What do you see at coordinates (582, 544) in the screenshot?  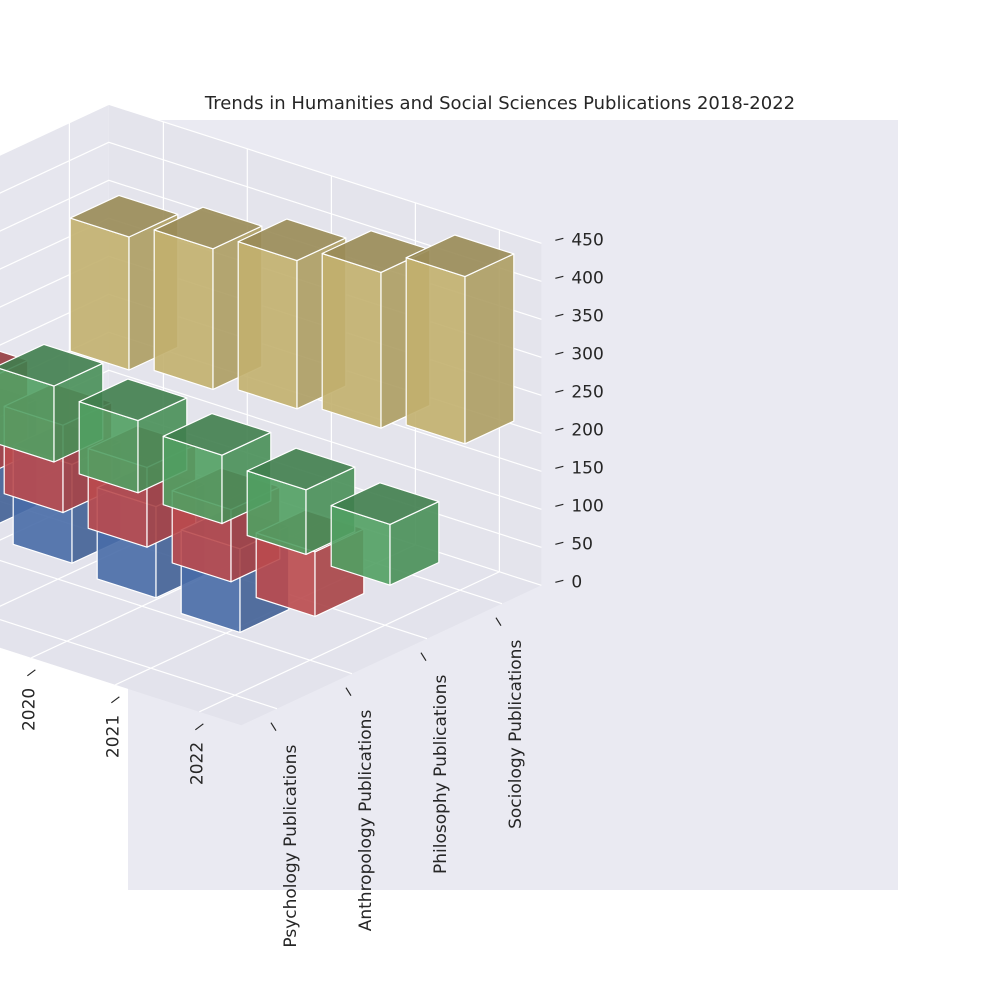 I see `z-tick-label: 50` at bounding box center [582, 544].